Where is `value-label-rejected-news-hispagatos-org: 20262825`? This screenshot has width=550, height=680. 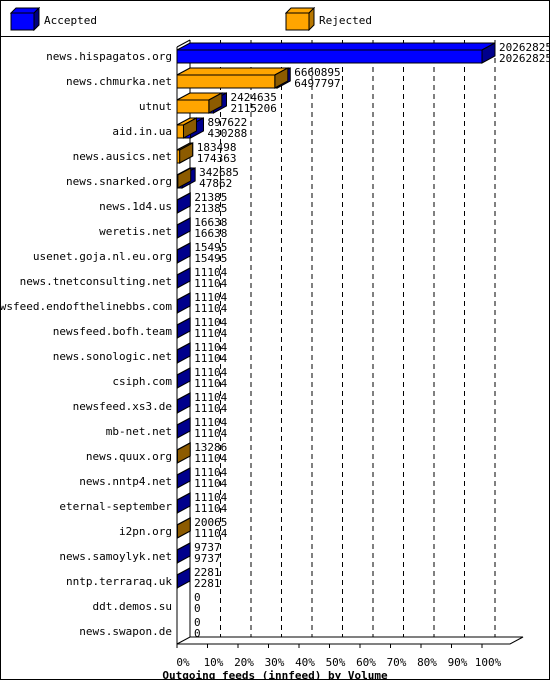 value-label-rejected-news-hispagatos-org: 20262825 is located at coordinates (524, 58).